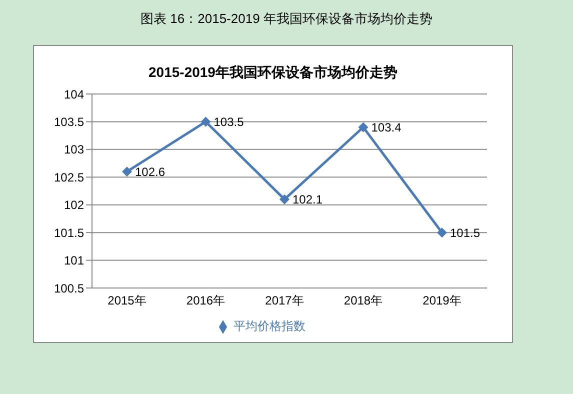 Image resolution: width=573 pixels, height=394 pixels. Describe the element at coordinates (270, 326) in the screenshot. I see `legend-label: 平均价格指数` at that location.